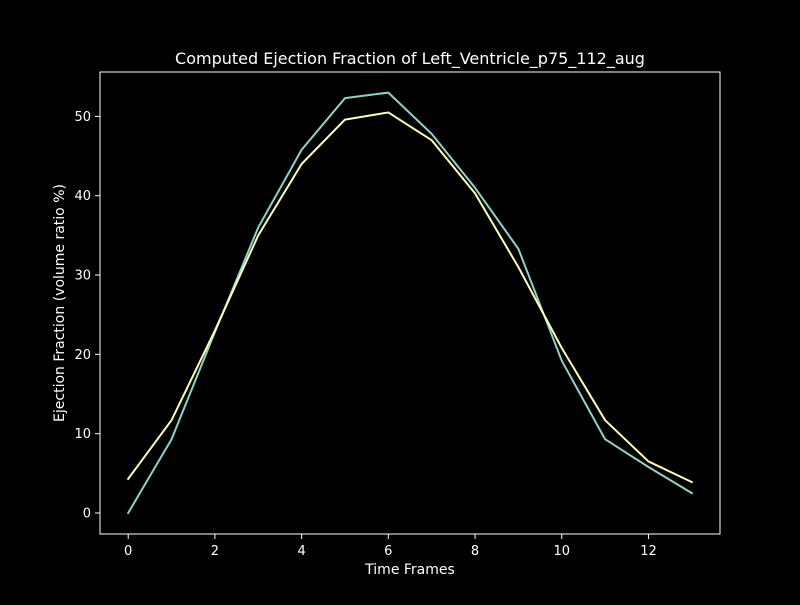  I want to click on x-tick-label: 12, so click(648, 551).